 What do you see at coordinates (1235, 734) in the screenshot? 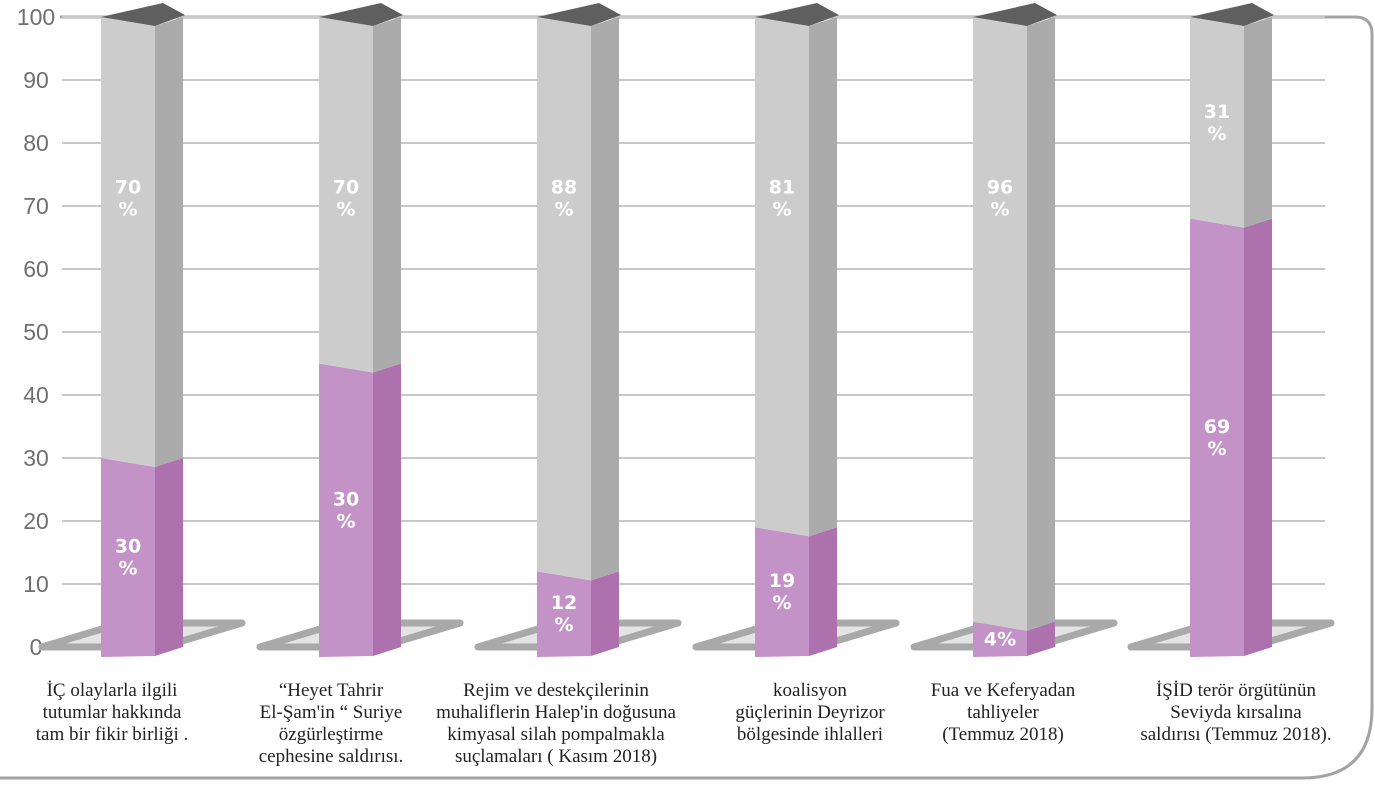
I see `category-label-line: saldırısı (Temmuz 2018).` at bounding box center [1235, 734].